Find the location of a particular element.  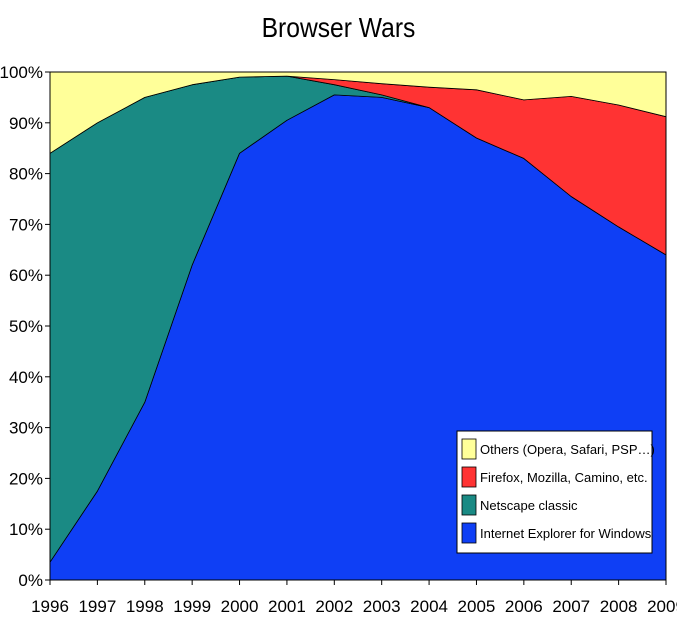

x-tick-label: 2001 is located at coordinates (287, 606).